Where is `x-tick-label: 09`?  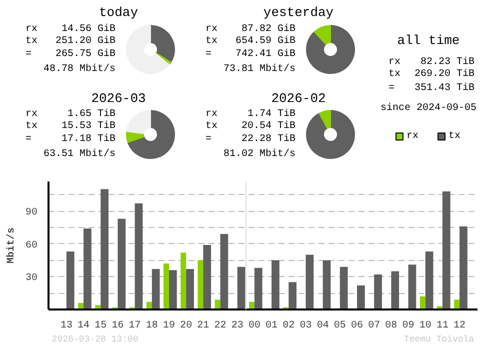
x-tick-label: 09 is located at coordinates (408, 326).